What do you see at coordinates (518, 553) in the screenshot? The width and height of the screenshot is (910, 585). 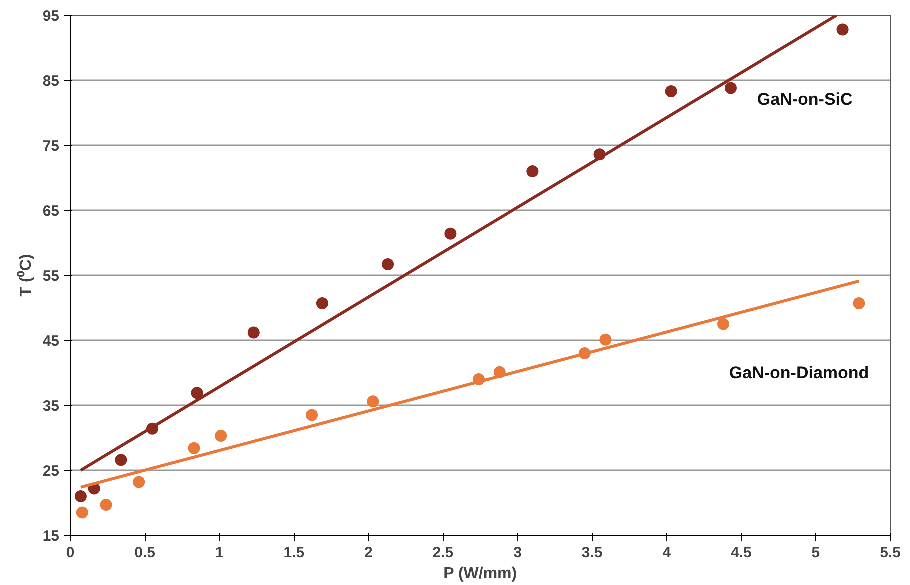 I see `x-tick-label: 3` at bounding box center [518, 553].